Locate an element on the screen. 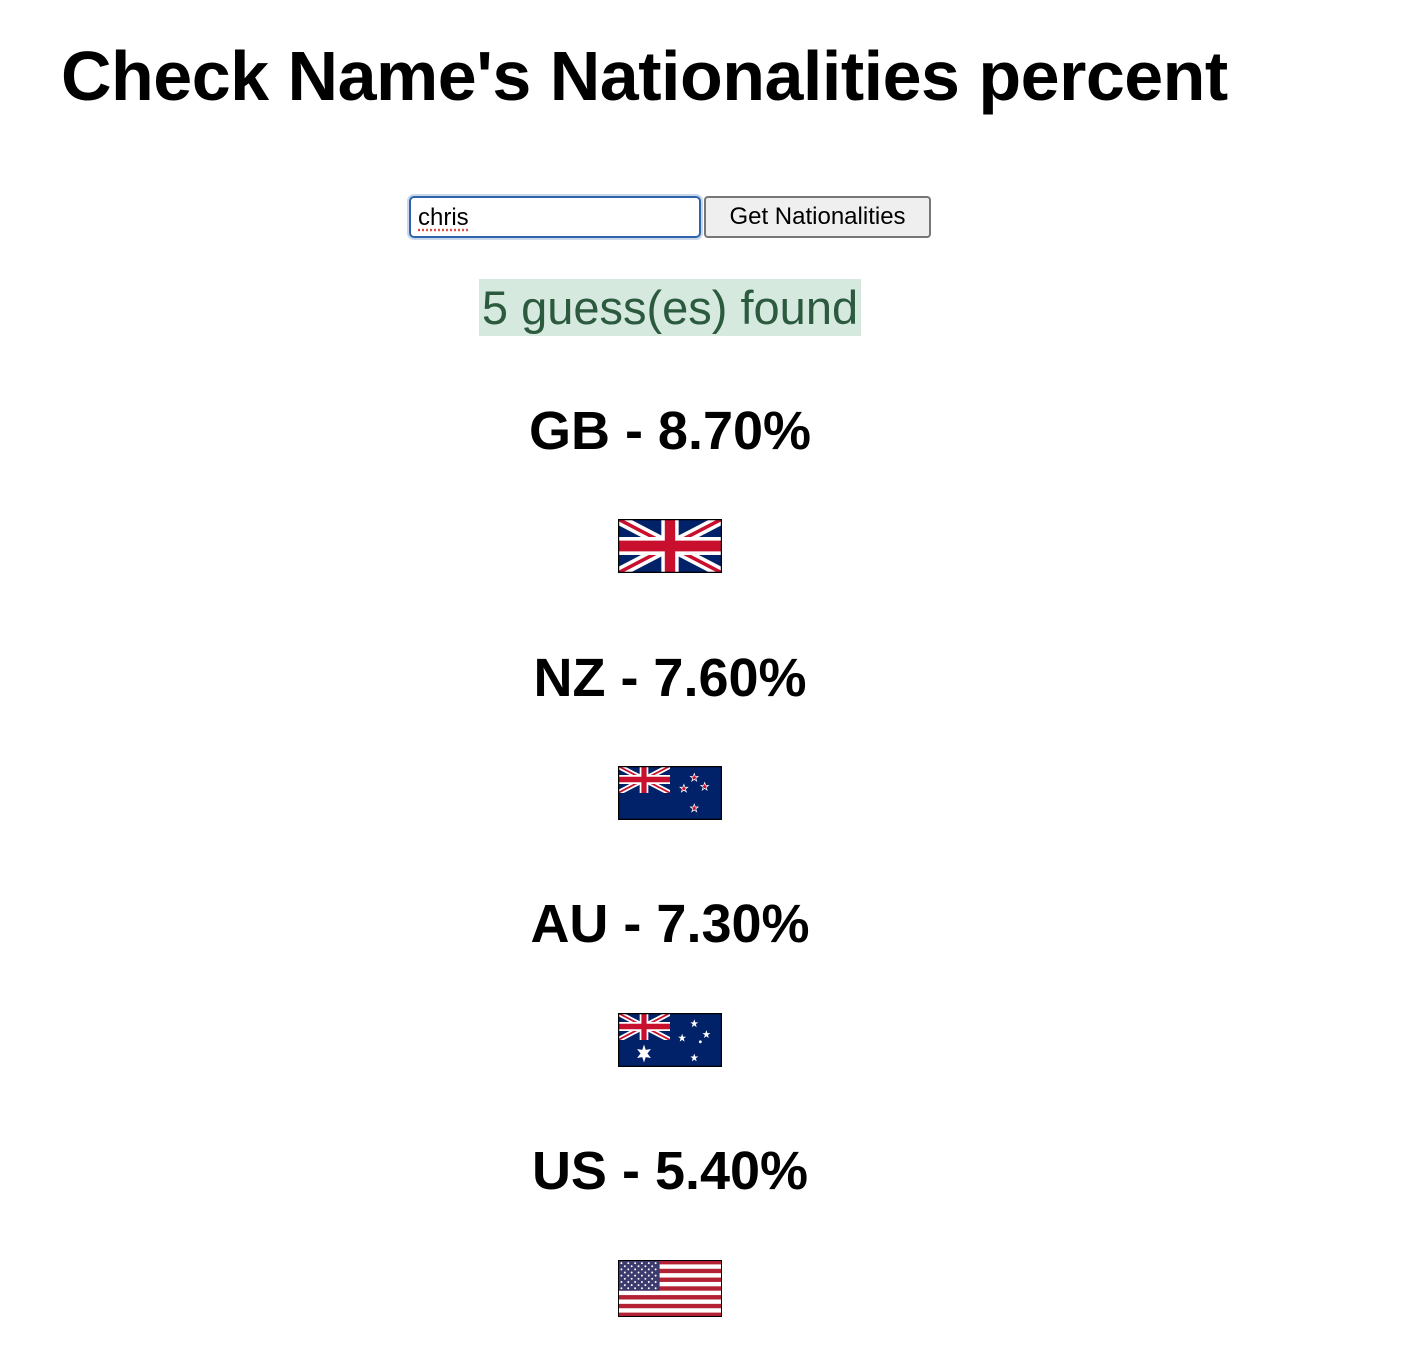  us-flag-icon is located at coordinates (670, 1288).